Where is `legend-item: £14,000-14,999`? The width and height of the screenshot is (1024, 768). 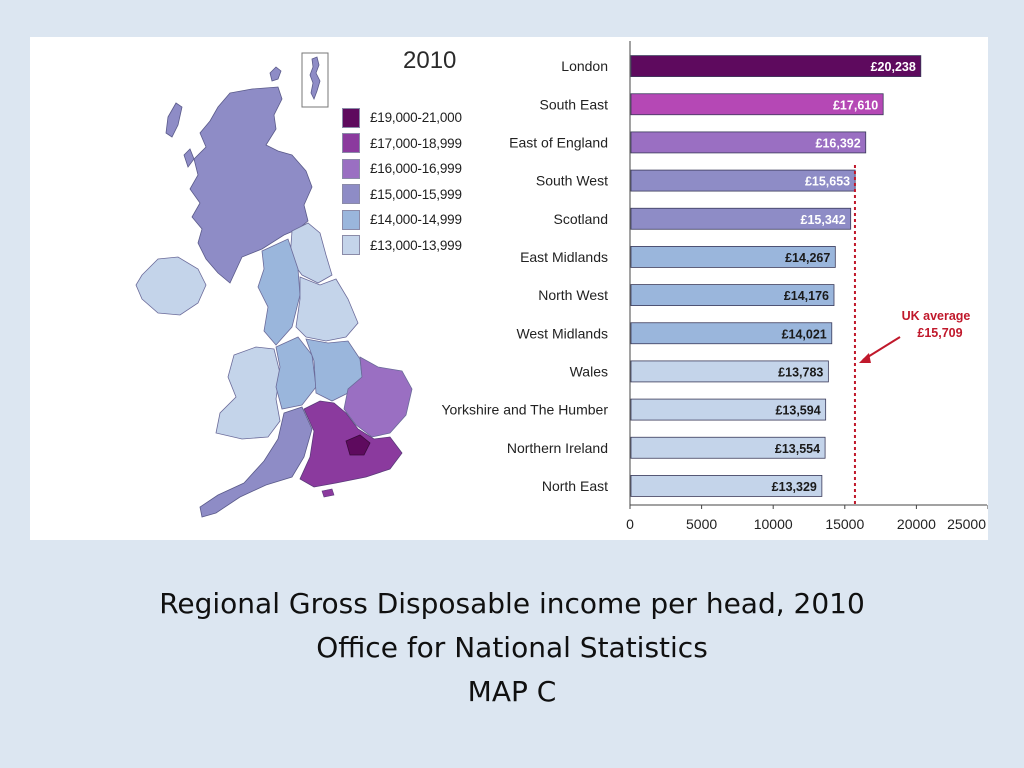
legend-item: £14,000-14,999 is located at coordinates (402, 220).